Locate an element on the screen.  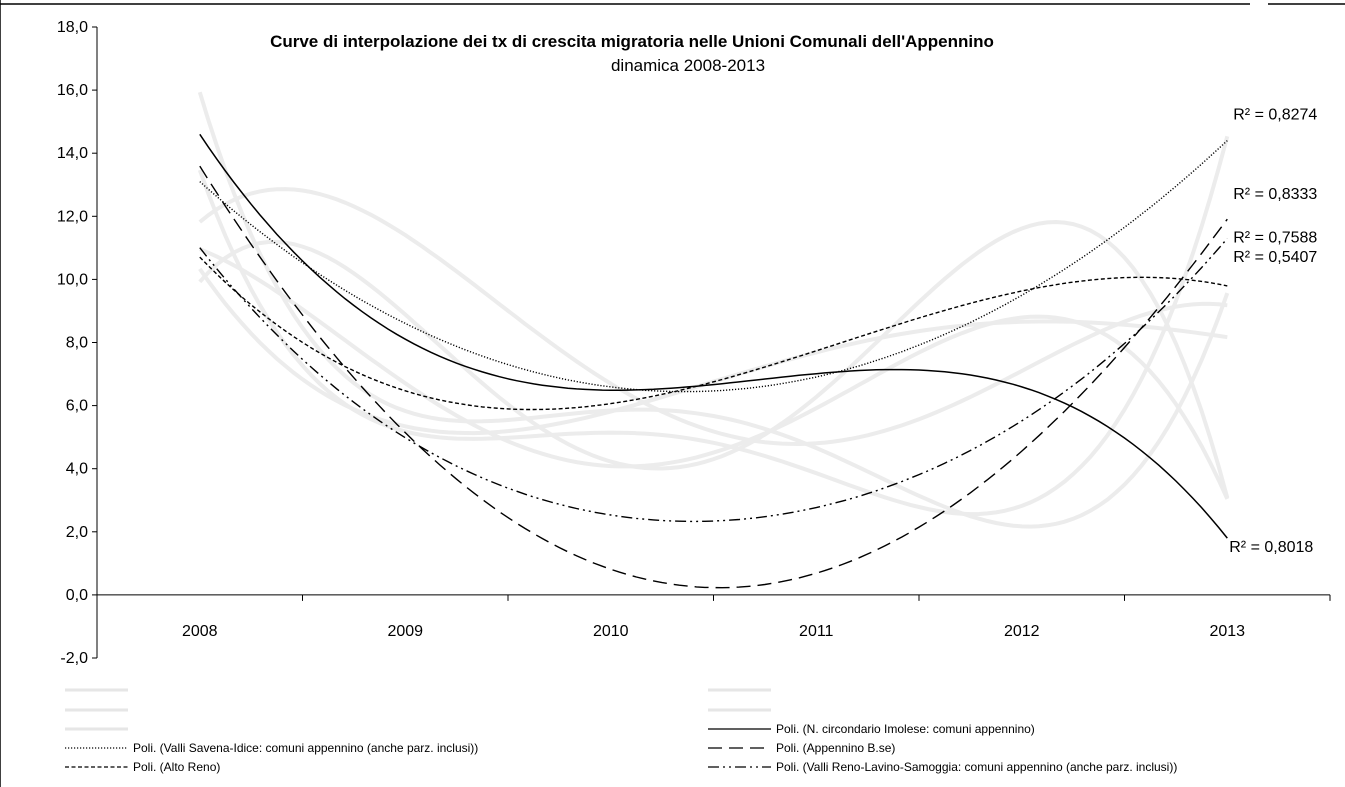
r2-label-3: R² = 0,5407 is located at coordinates (1275, 257).